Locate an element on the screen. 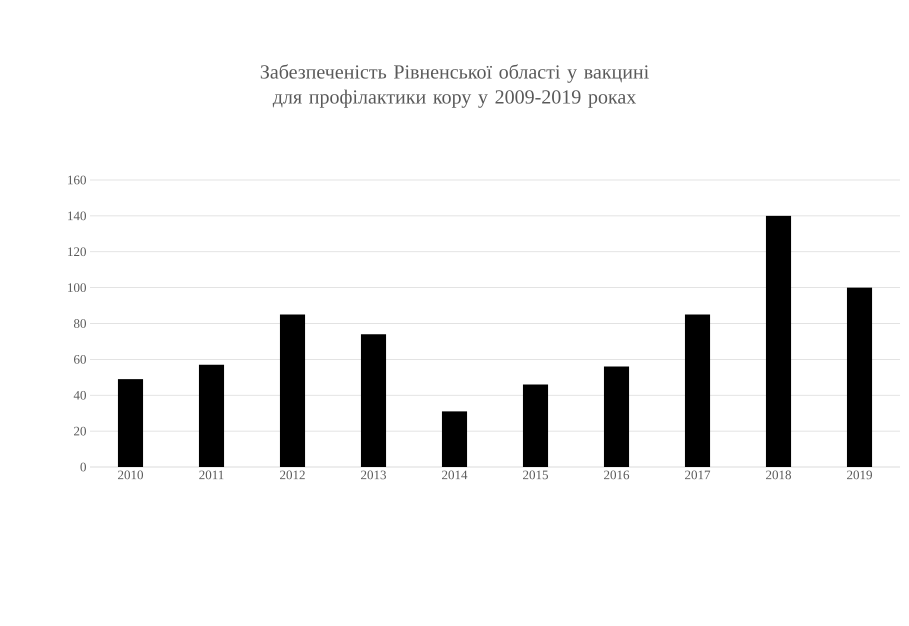 The height and width of the screenshot is (626, 909). x-tick-label: 2018 is located at coordinates (779, 475).